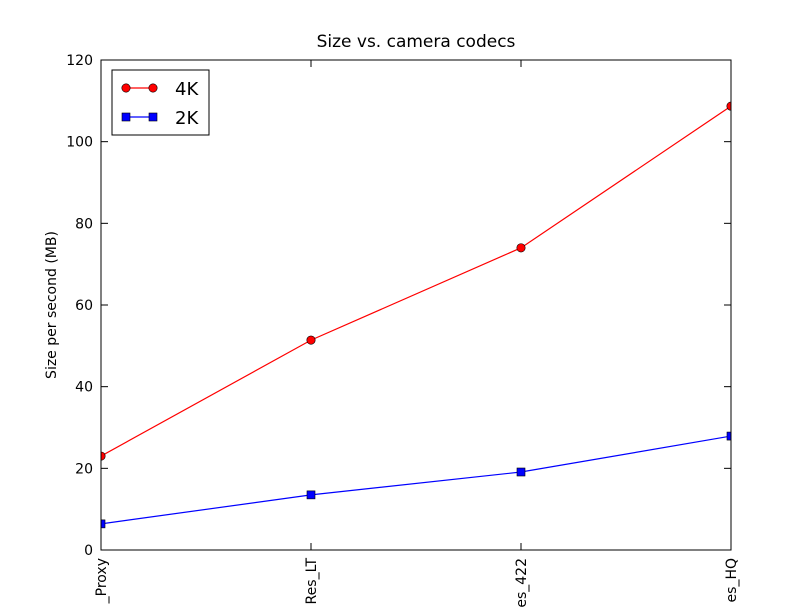  Describe the element at coordinates (84, 306) in the screenshot. I see `y-tick-label: 60` at that location.